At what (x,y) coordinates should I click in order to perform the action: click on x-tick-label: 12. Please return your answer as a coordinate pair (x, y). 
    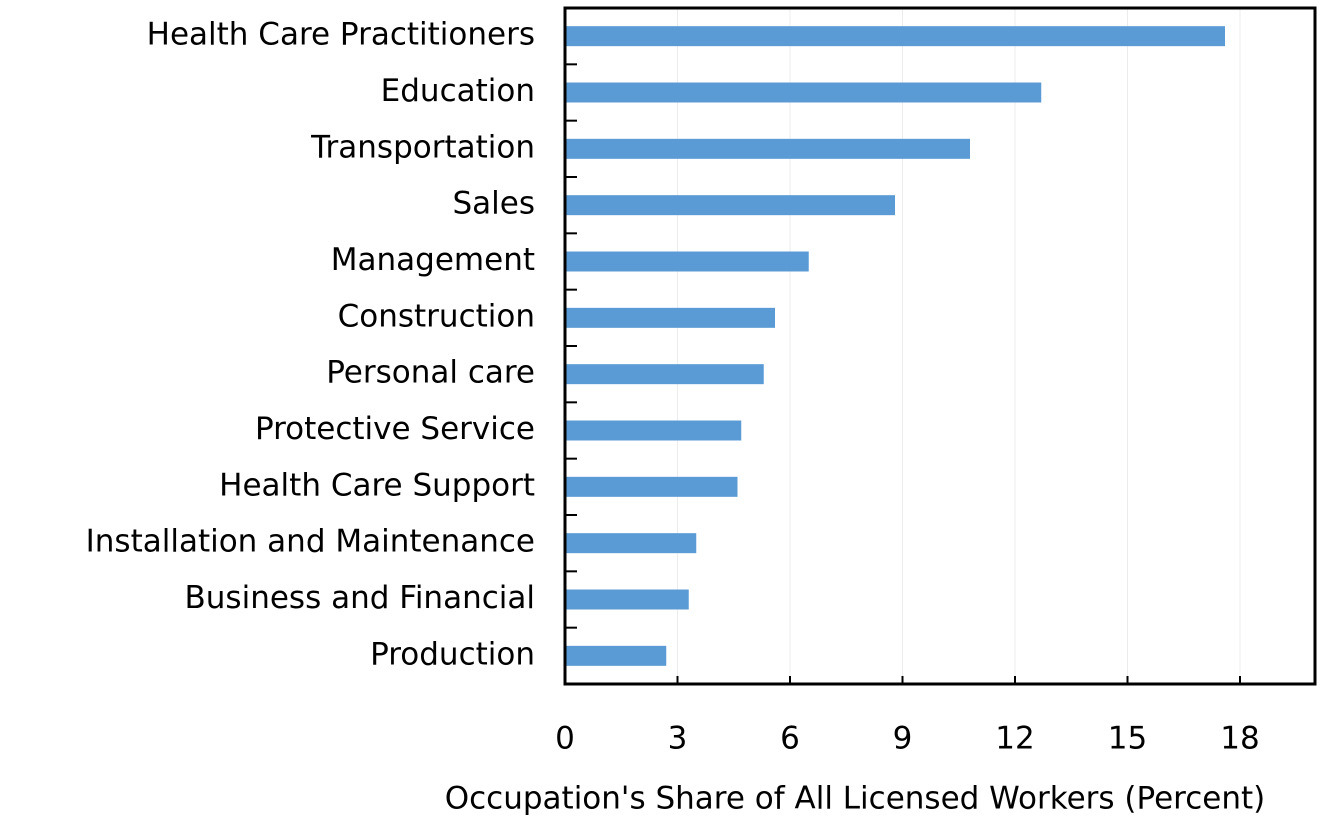
    Looking at the image, I should click on (1014, 739).